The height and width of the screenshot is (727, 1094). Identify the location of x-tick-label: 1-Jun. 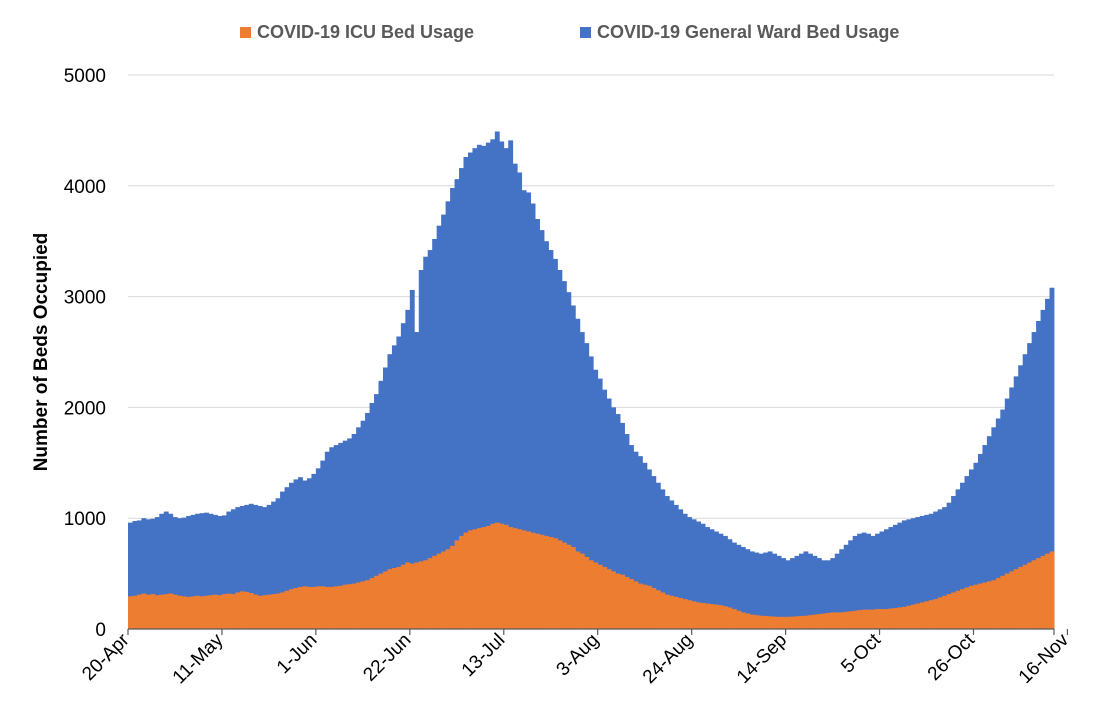
(297, 654).